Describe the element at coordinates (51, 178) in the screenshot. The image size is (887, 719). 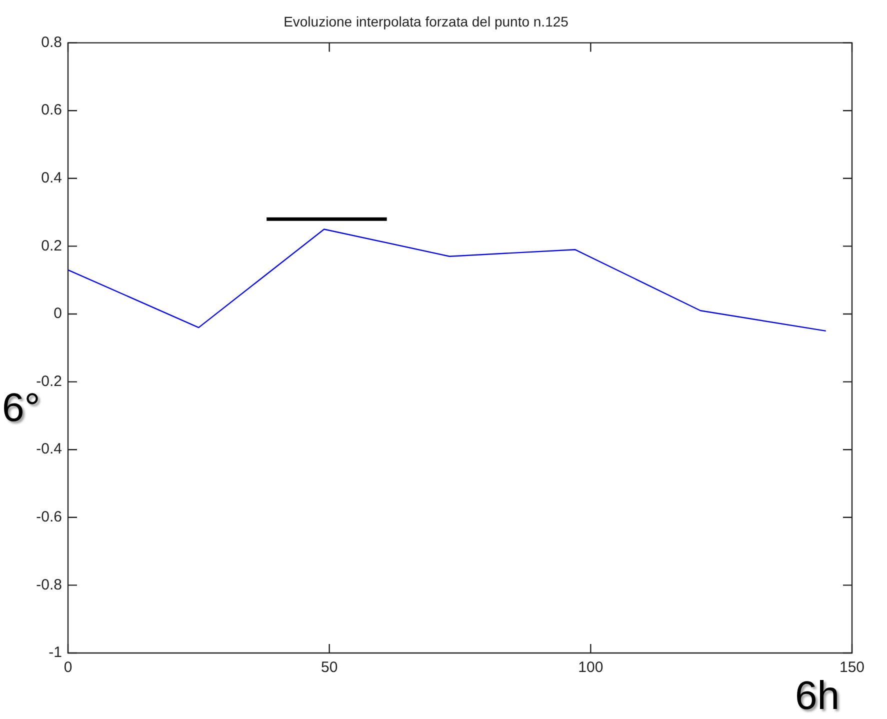
I see `y-tick-label: 0.4` at that location.